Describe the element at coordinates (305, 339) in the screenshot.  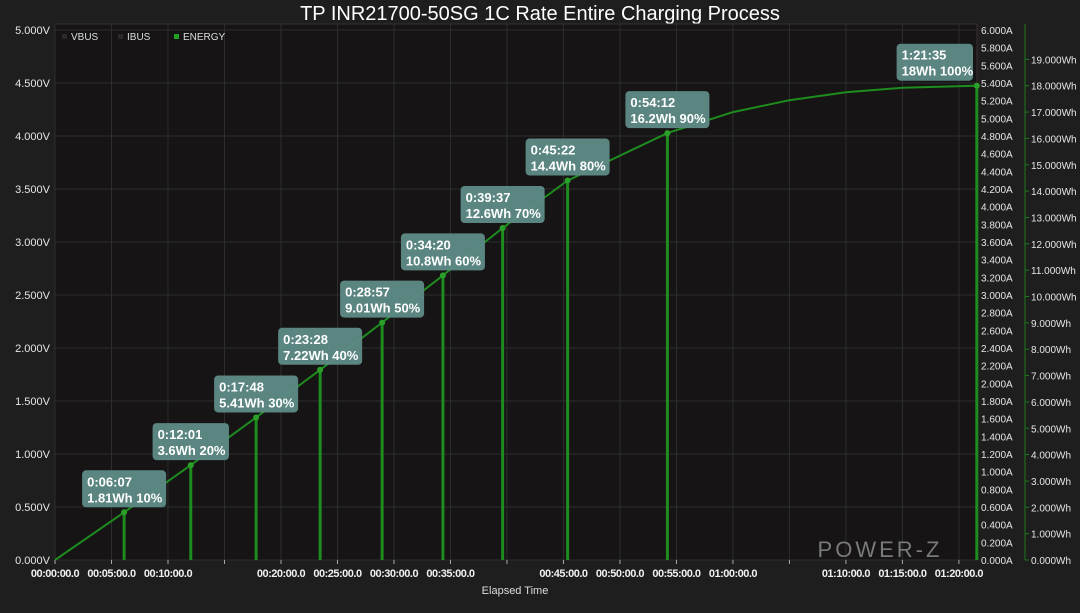
I see `annotation-time: 0:23:28` at that location.